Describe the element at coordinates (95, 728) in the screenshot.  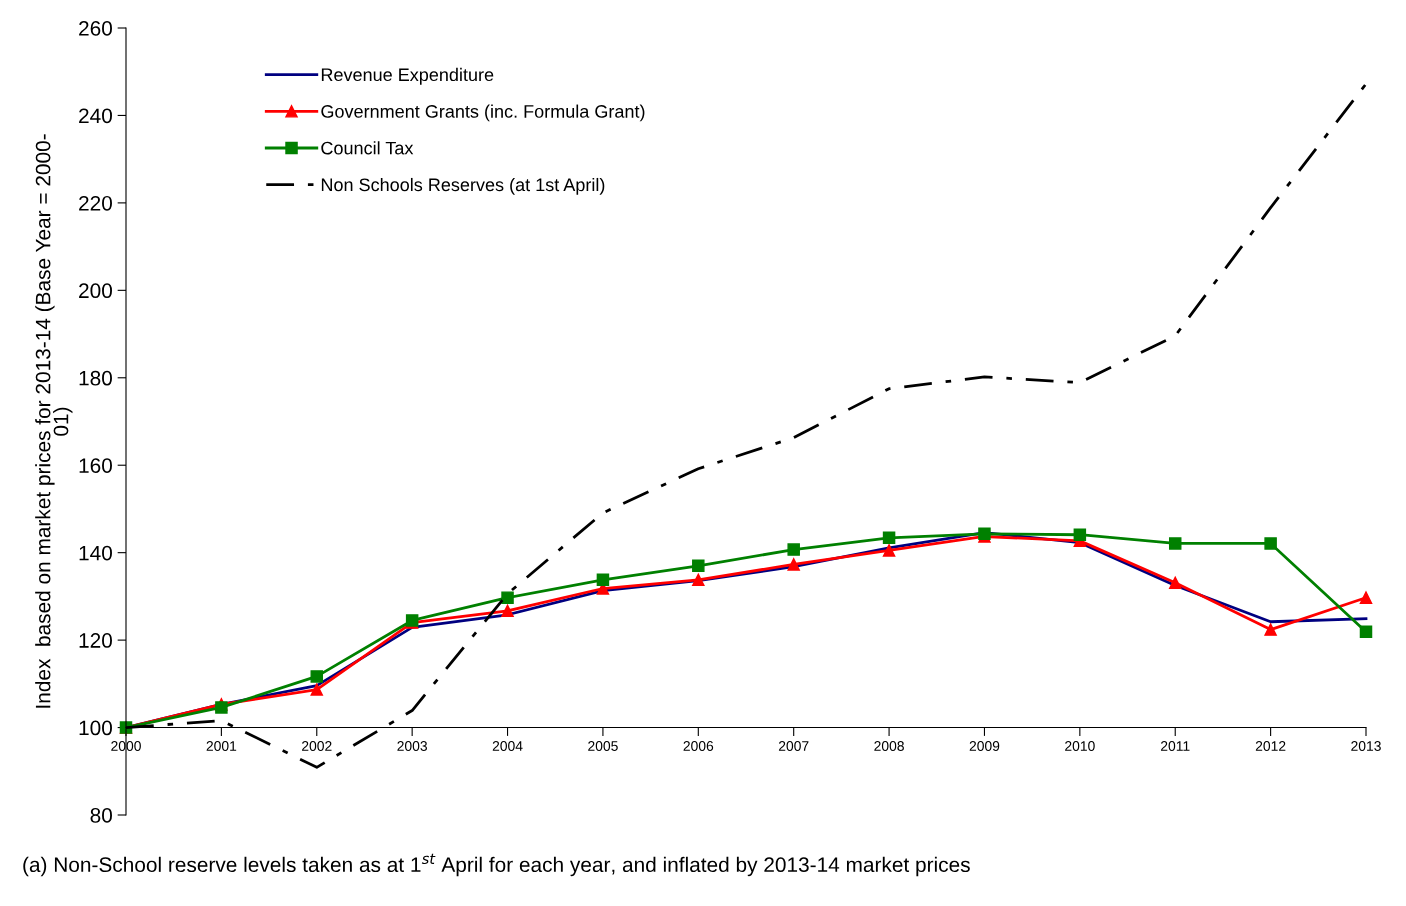
I see `y-tick-label: 100` at that location.